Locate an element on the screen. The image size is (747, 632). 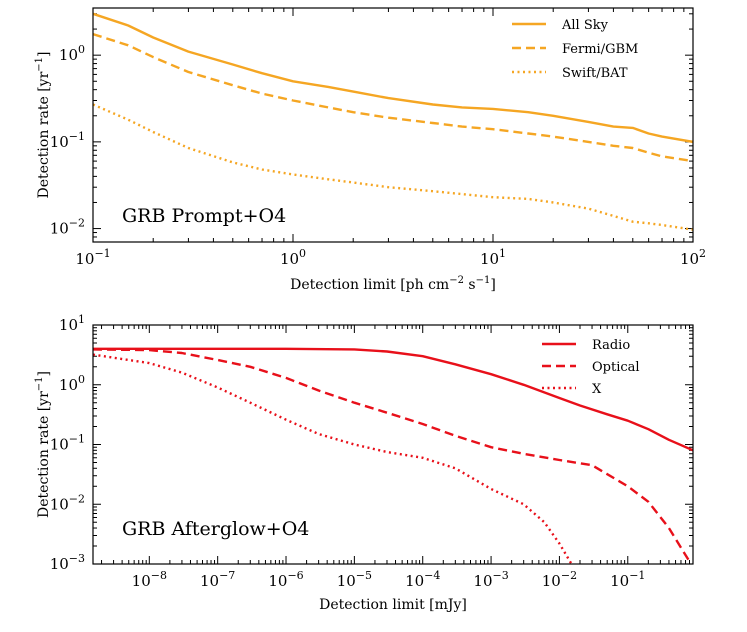
x-tick-label: 10² is located at coordinates (693, 257).